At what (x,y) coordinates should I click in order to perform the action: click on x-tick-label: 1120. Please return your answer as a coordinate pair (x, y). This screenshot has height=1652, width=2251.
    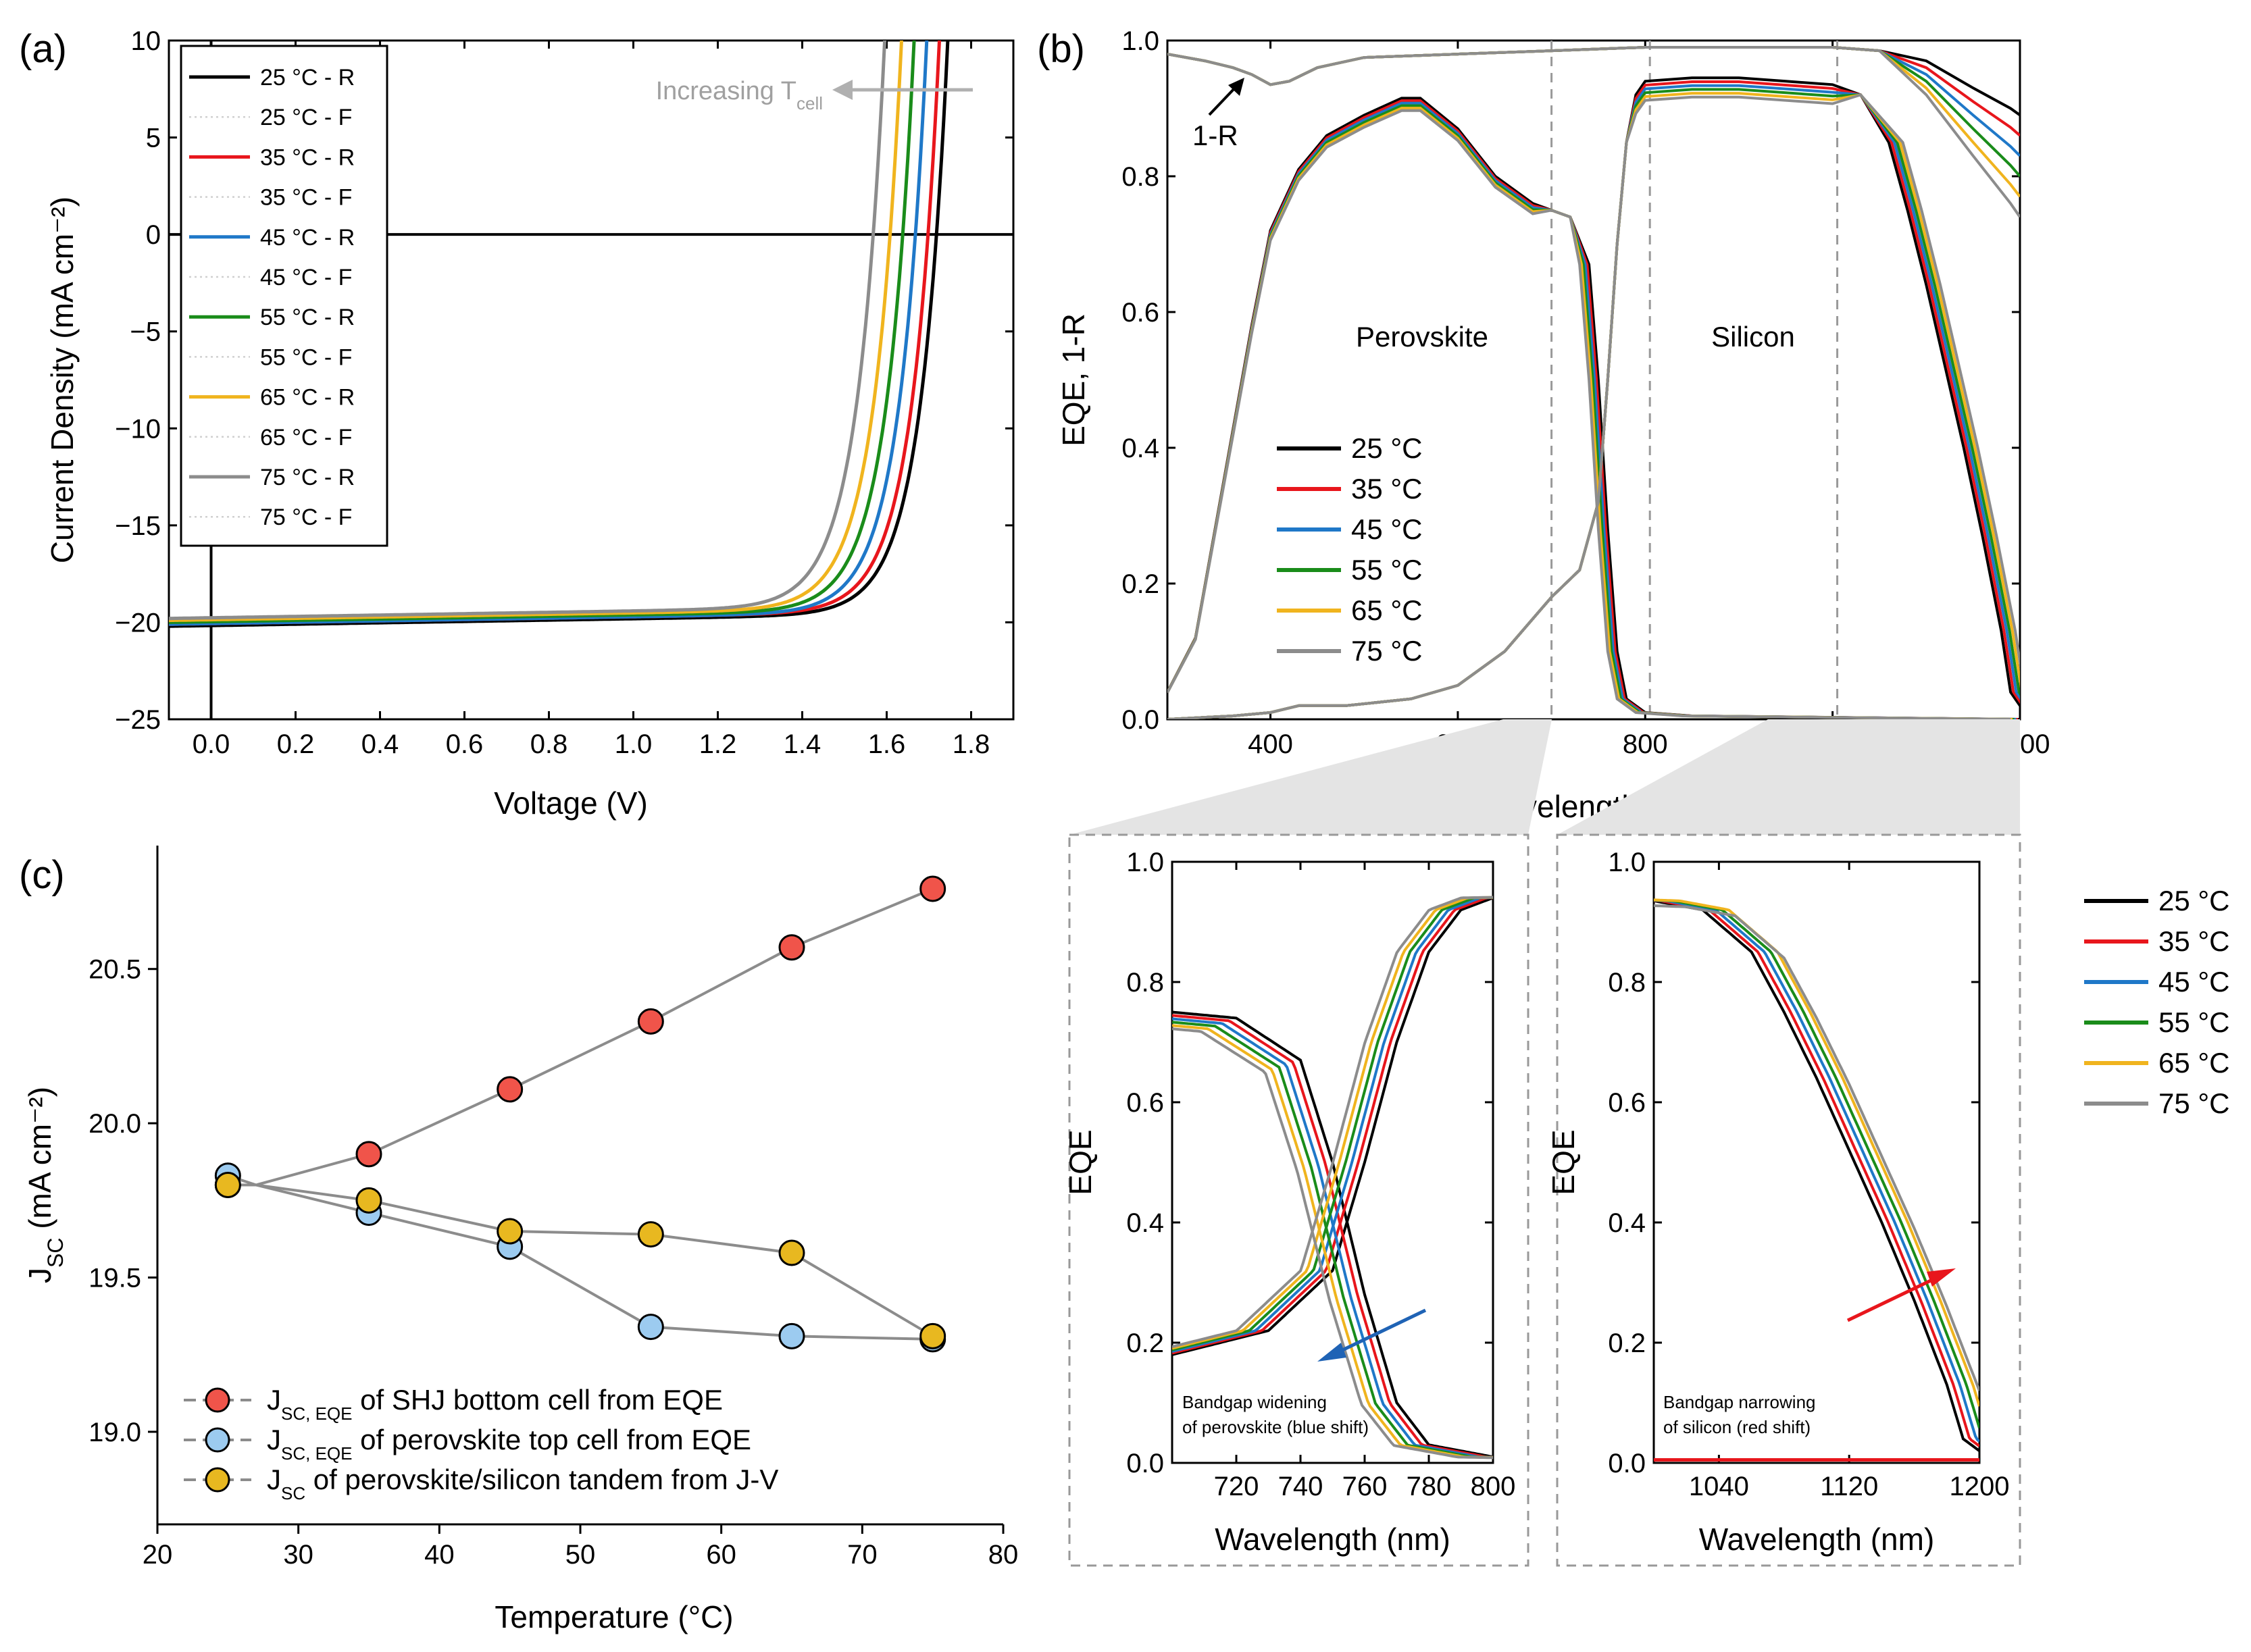
    Looking at the image, I should click on (1849, 1487).